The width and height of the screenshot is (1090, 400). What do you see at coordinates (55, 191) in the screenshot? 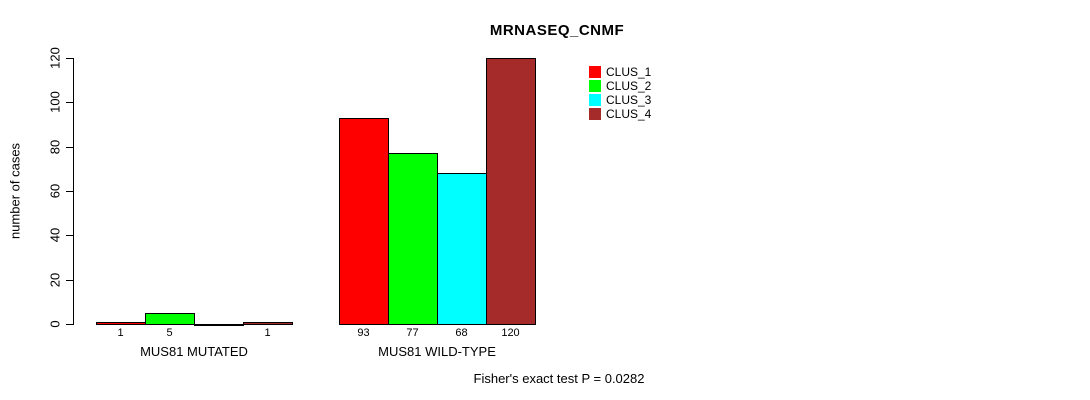
I see `y-axis-tick-label: 60` at bounding box center [55, 191].